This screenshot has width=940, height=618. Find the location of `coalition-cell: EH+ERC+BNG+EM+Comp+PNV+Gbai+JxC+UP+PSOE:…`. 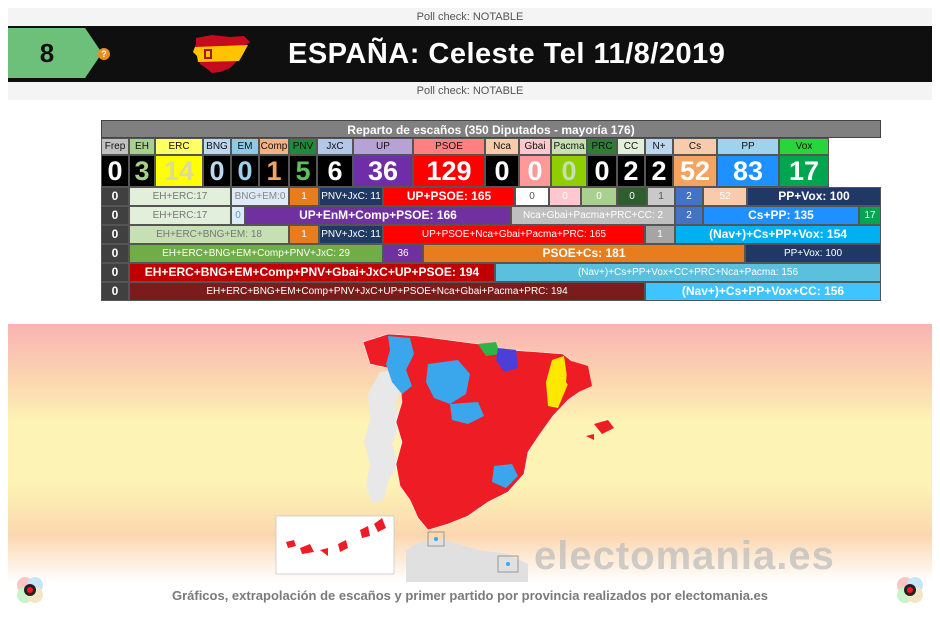

coalition-cell: EH+ERC+BNG+EM+Comp+PNV+Gbai+JxC+UP+PSOE:… is located at coordinates (312, 272).